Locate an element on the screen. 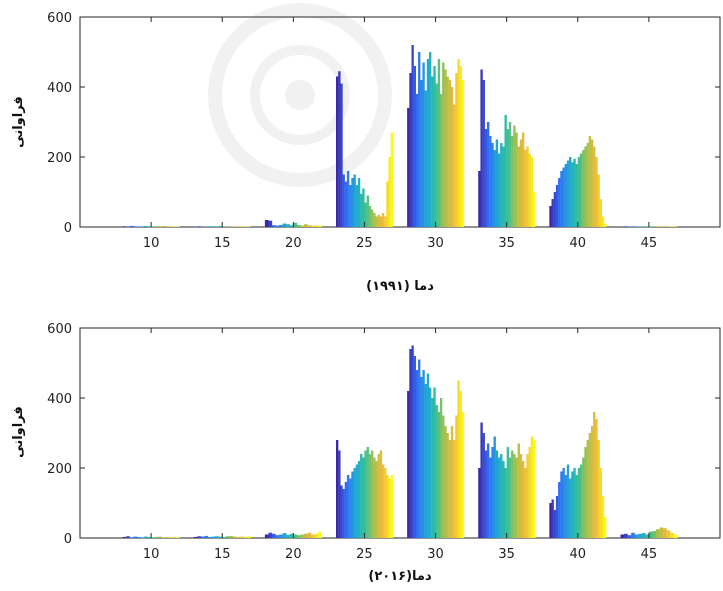 Image resolution: width=723 pixels, height=591 pixels. x-tick-label: 45 is located at coordinates (649, 554).